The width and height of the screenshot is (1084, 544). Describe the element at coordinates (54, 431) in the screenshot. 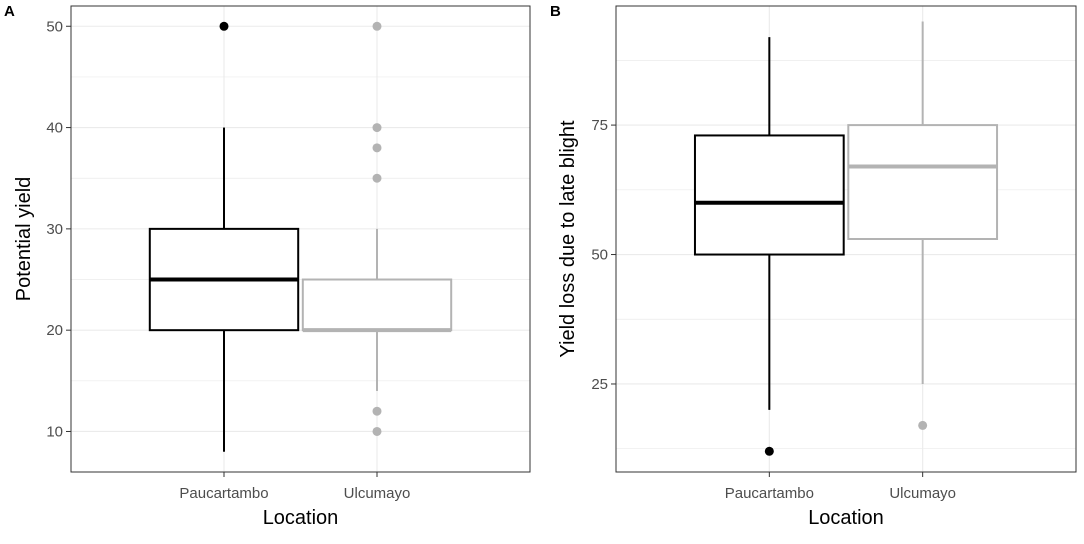

I see `y-tick-label: 10` at that location.